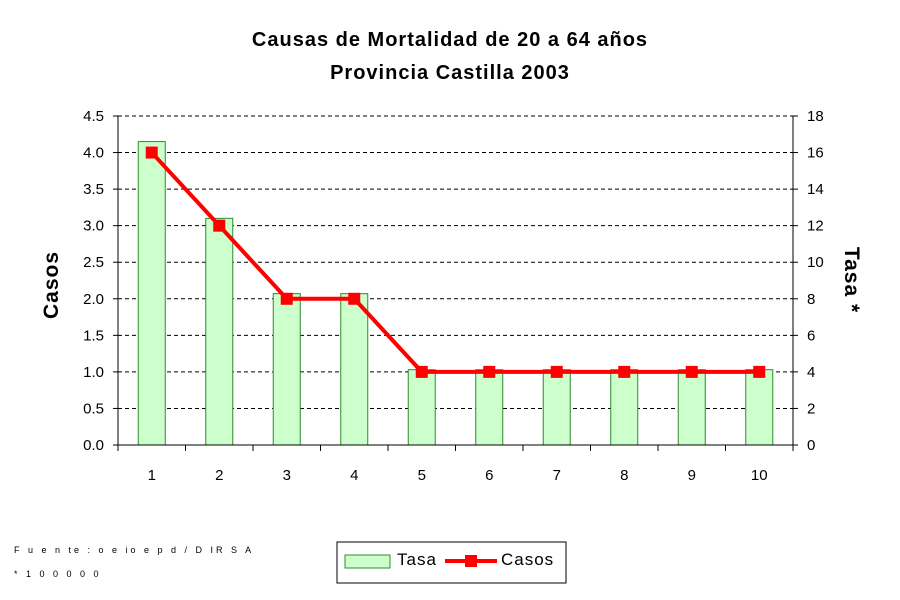 This screenshot has width=900, height=600. I want to click on left-tick-label: 2.0, so click(93, 299).